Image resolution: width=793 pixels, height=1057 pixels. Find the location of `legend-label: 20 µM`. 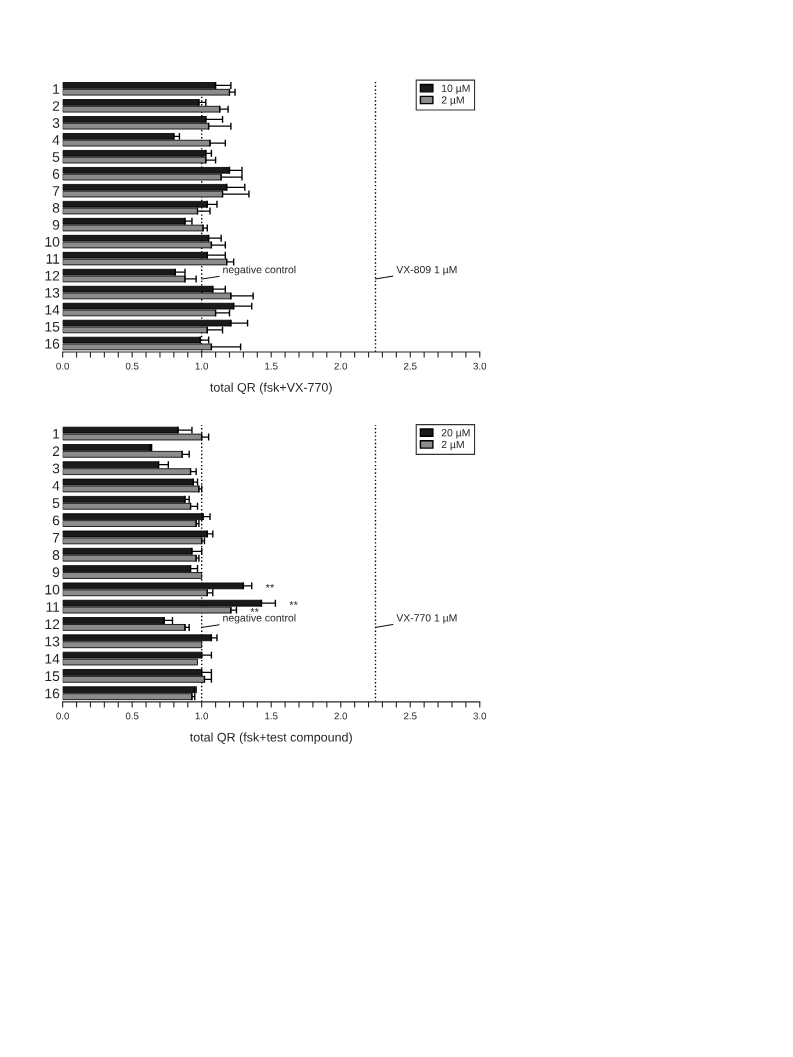

legend-label: 20 µM is located at coordinates (455, 434).